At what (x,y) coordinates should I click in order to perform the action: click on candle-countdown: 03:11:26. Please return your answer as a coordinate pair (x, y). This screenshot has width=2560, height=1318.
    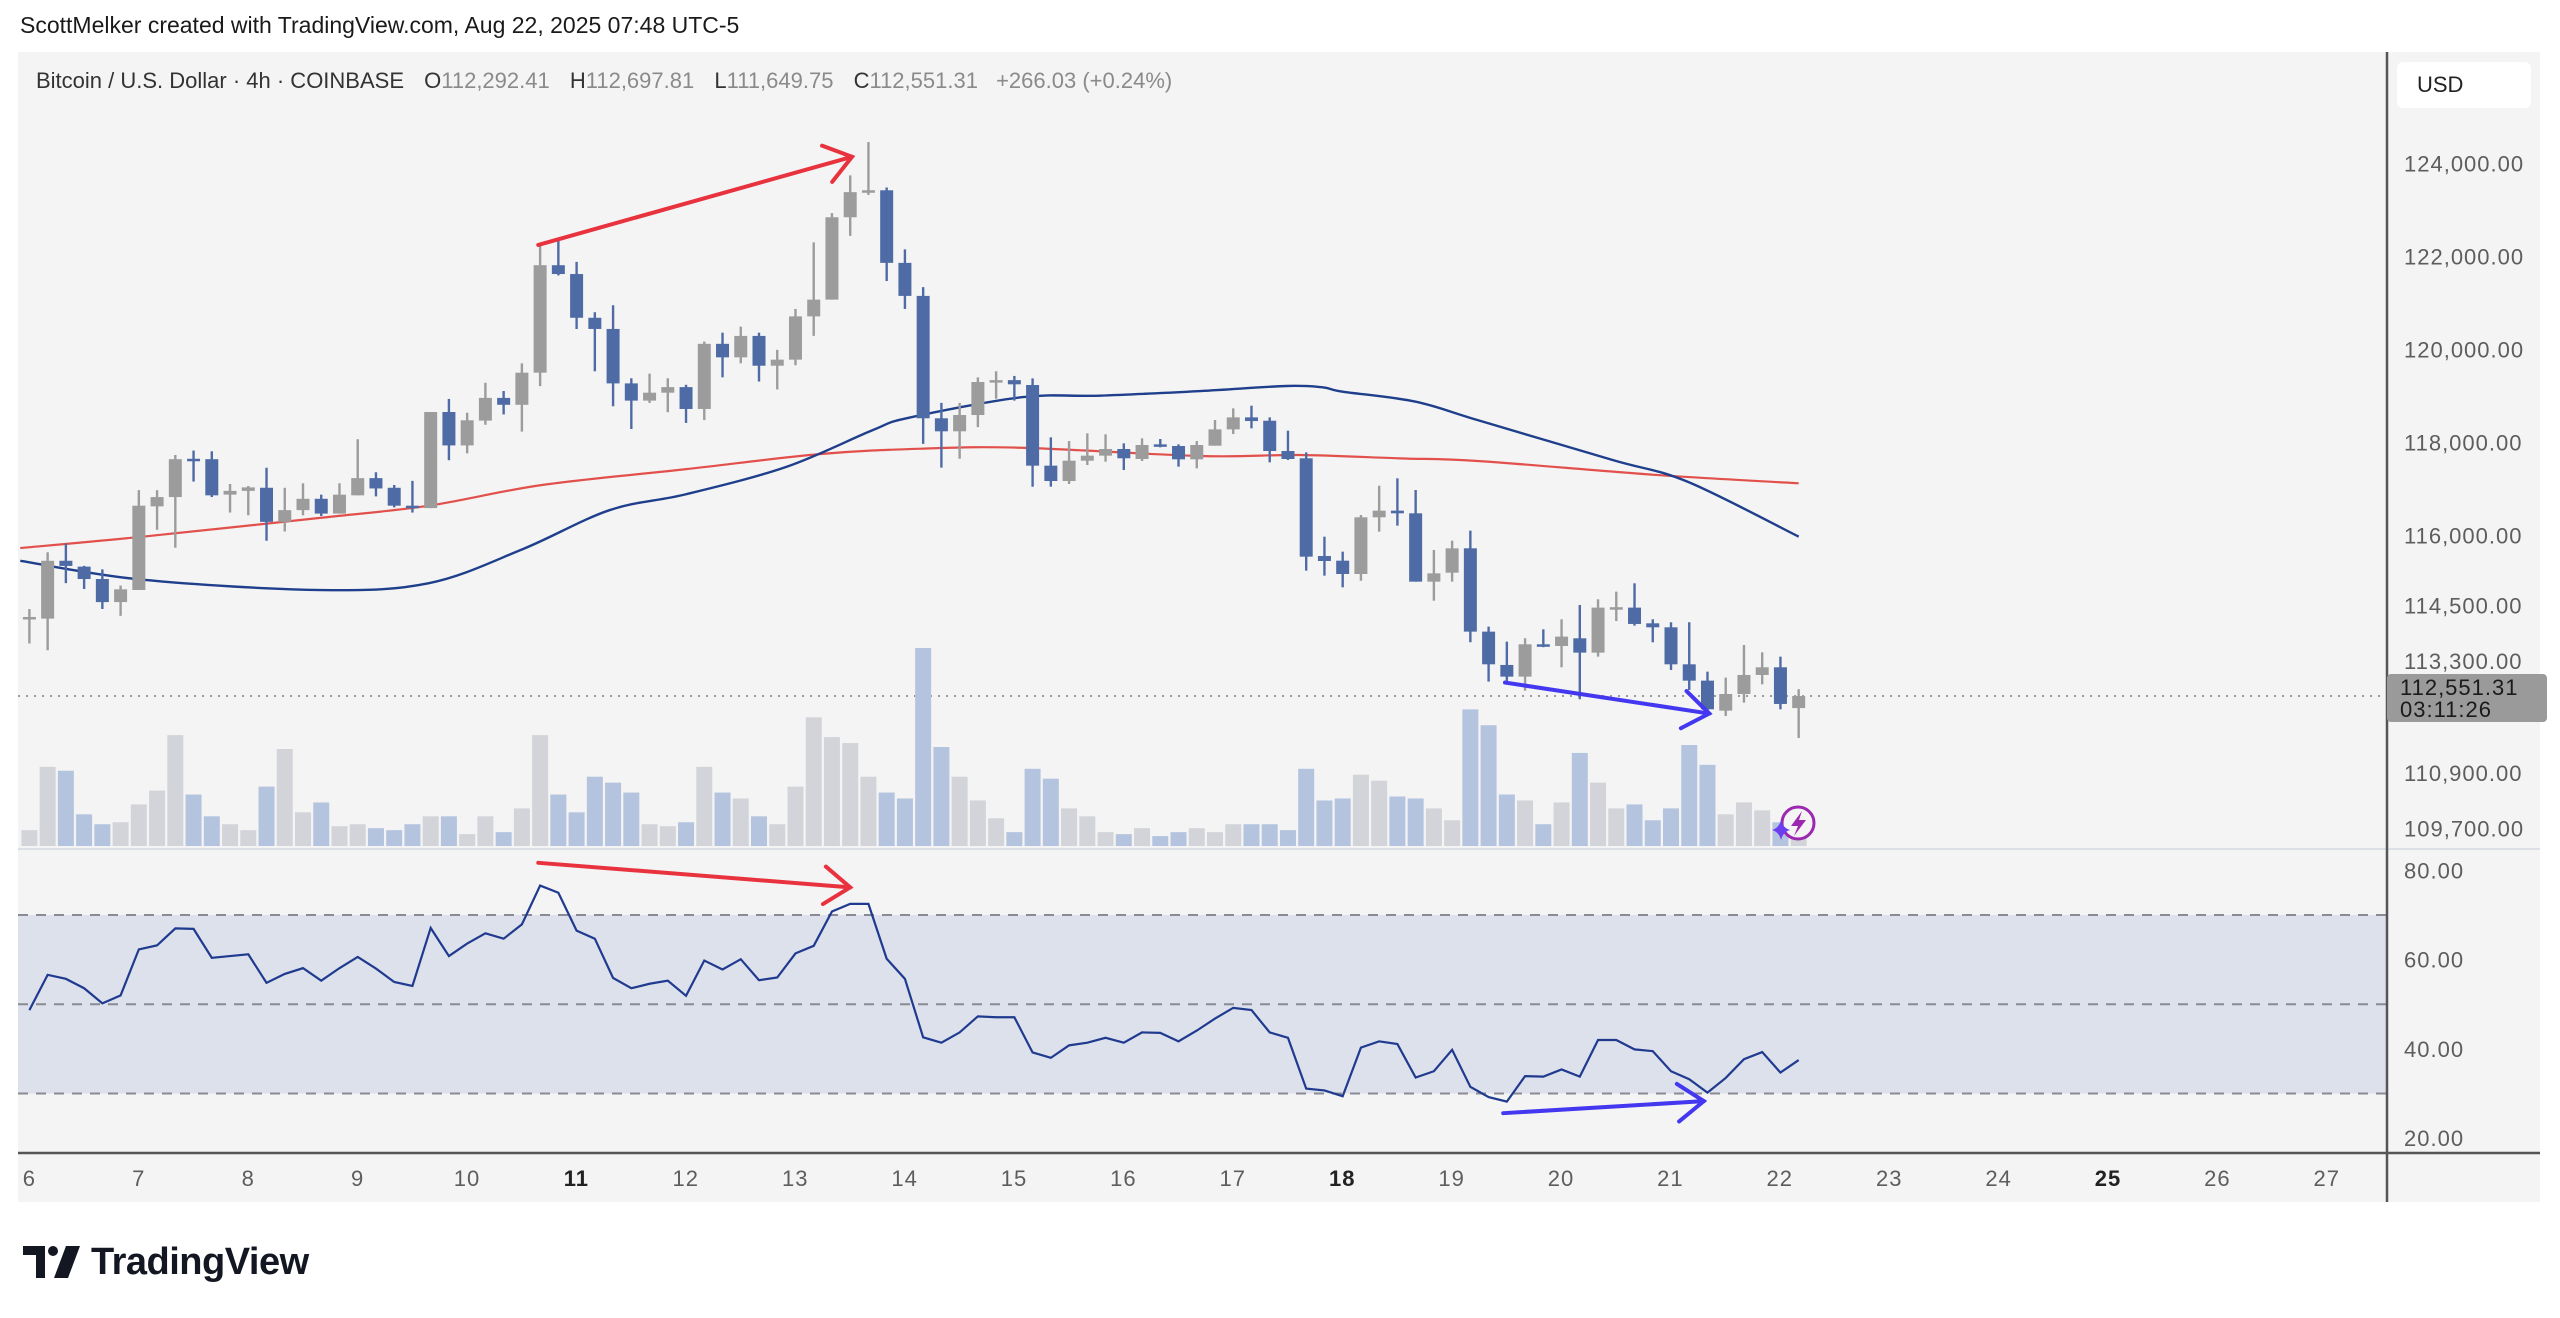
    Looking at the image, I should click on (2446, 709).